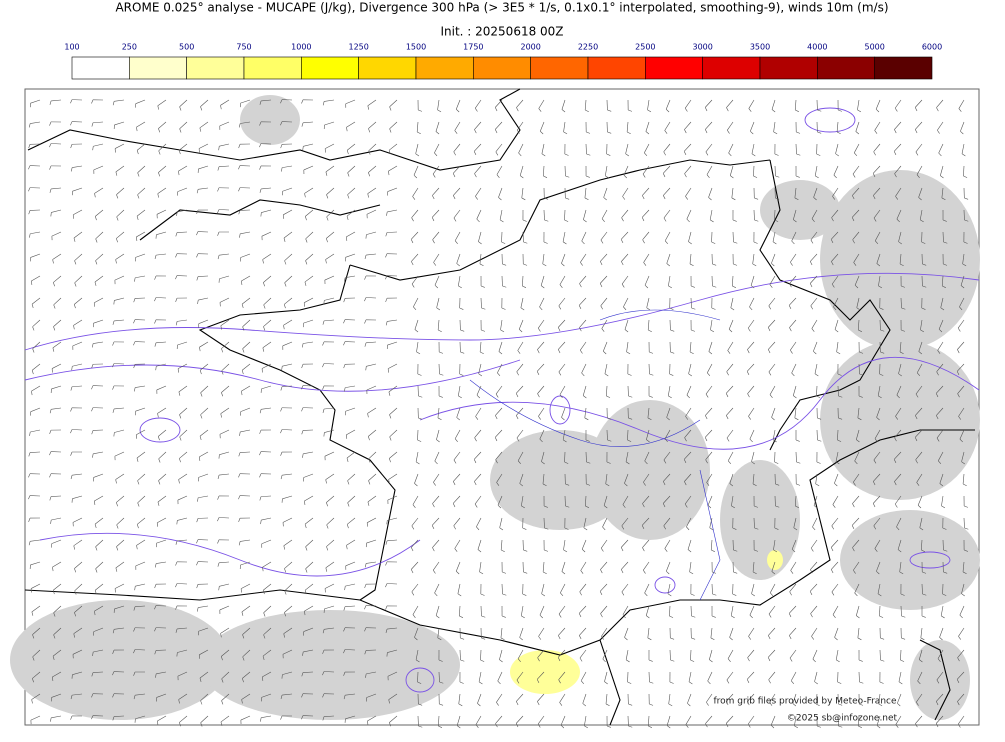  Describe the element at coordinates (301, 47) in the screenshot. I see `colorbar-tick-label: 1000` at that location.